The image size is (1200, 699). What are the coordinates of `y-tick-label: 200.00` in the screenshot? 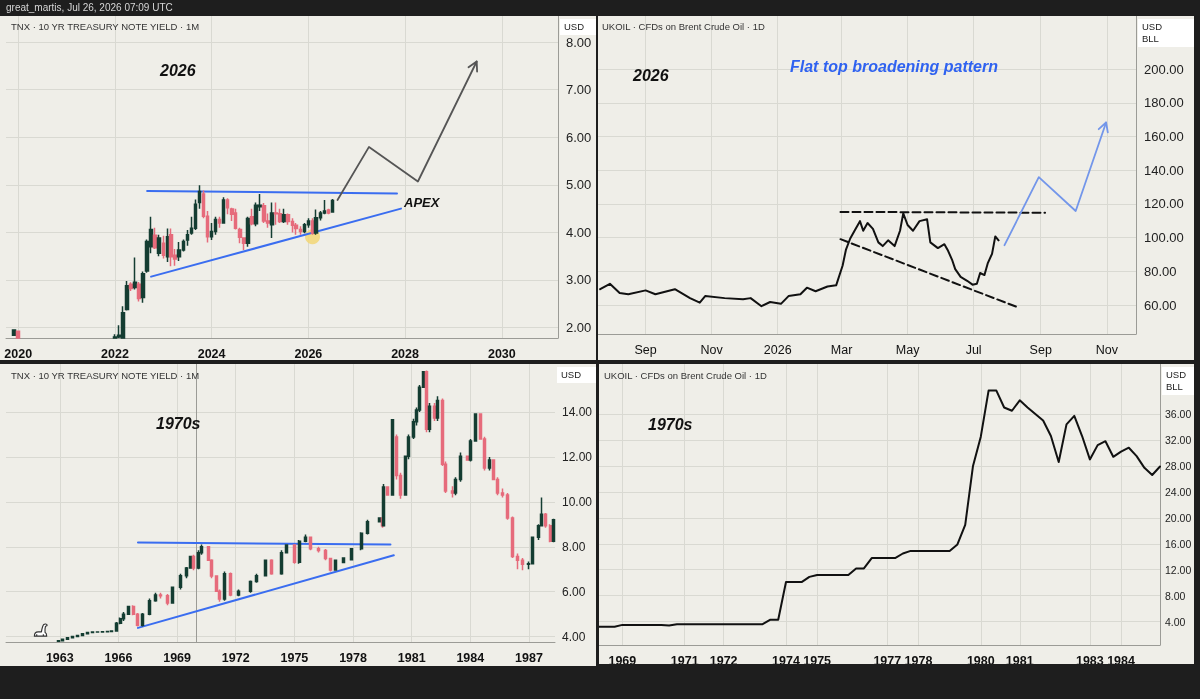 It's located at (1164, 69).